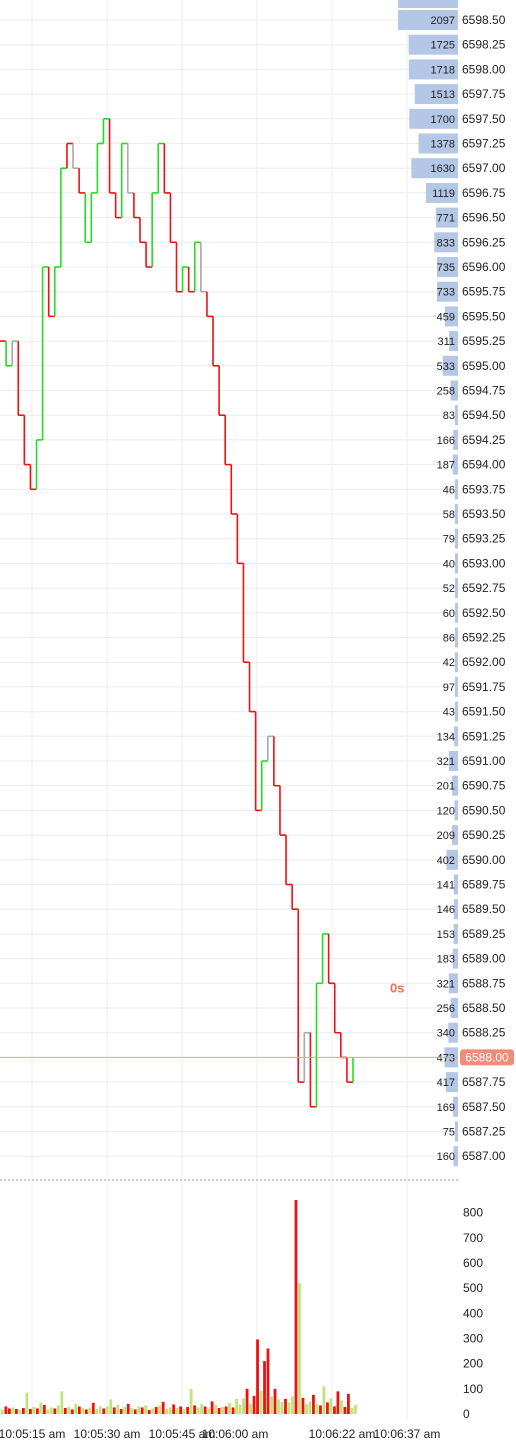 This screenshot has width=516, height=1449. I want to click on price-tick: 6591.00, so click(484, 761).